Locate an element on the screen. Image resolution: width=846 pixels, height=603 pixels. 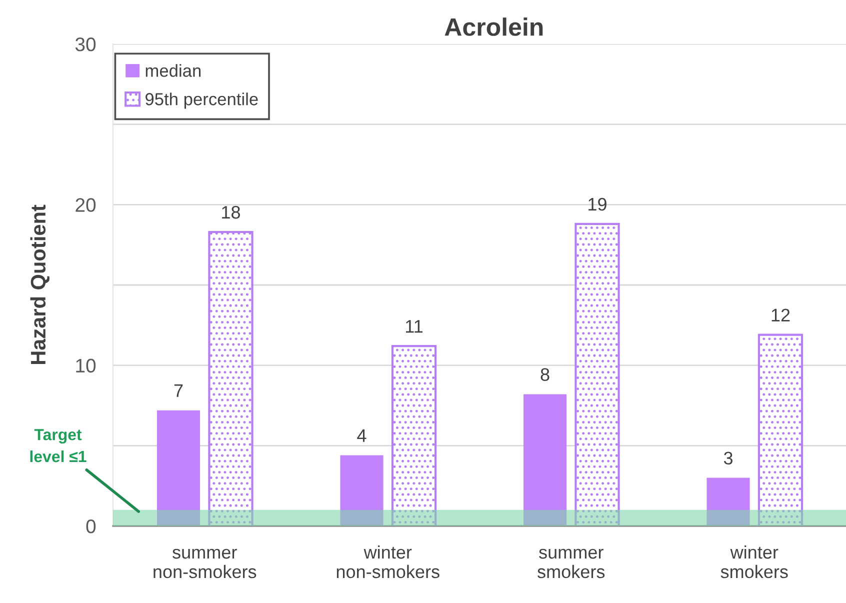
y-tick-label: 30 is located at coordinates (85, 44).